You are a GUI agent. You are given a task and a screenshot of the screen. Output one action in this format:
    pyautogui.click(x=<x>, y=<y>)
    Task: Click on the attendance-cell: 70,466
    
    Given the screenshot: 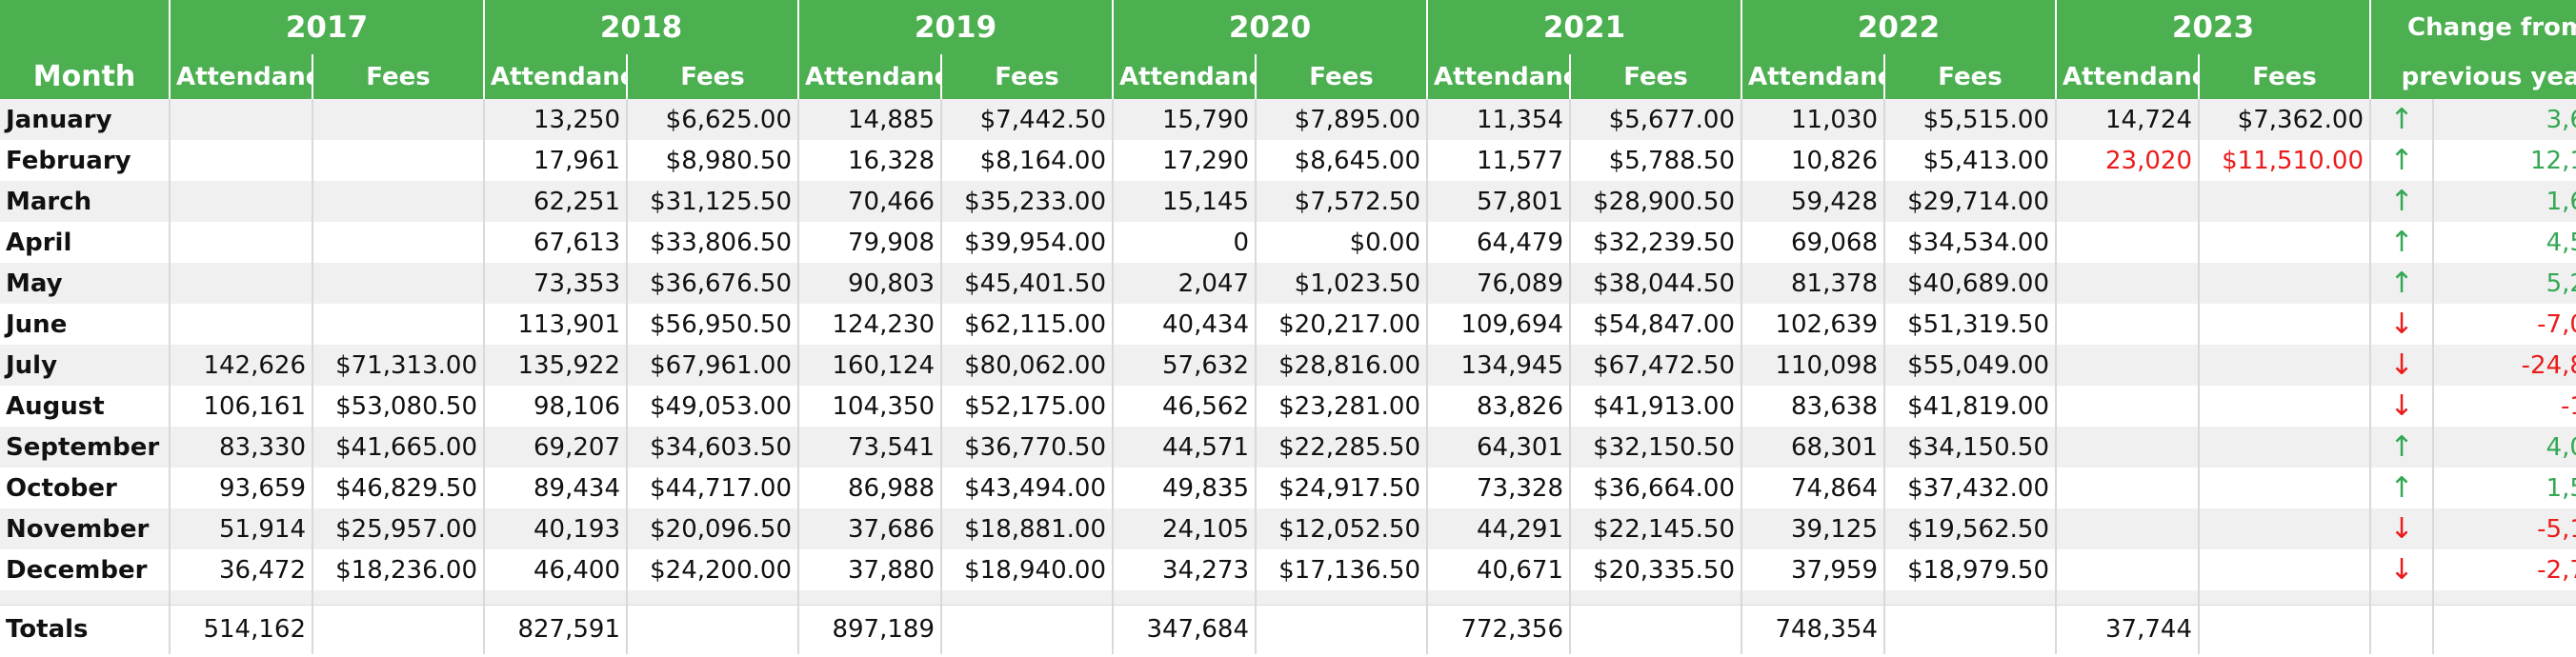 What is the action you would take?
    pyautogui.click(x=870, y=201)
    